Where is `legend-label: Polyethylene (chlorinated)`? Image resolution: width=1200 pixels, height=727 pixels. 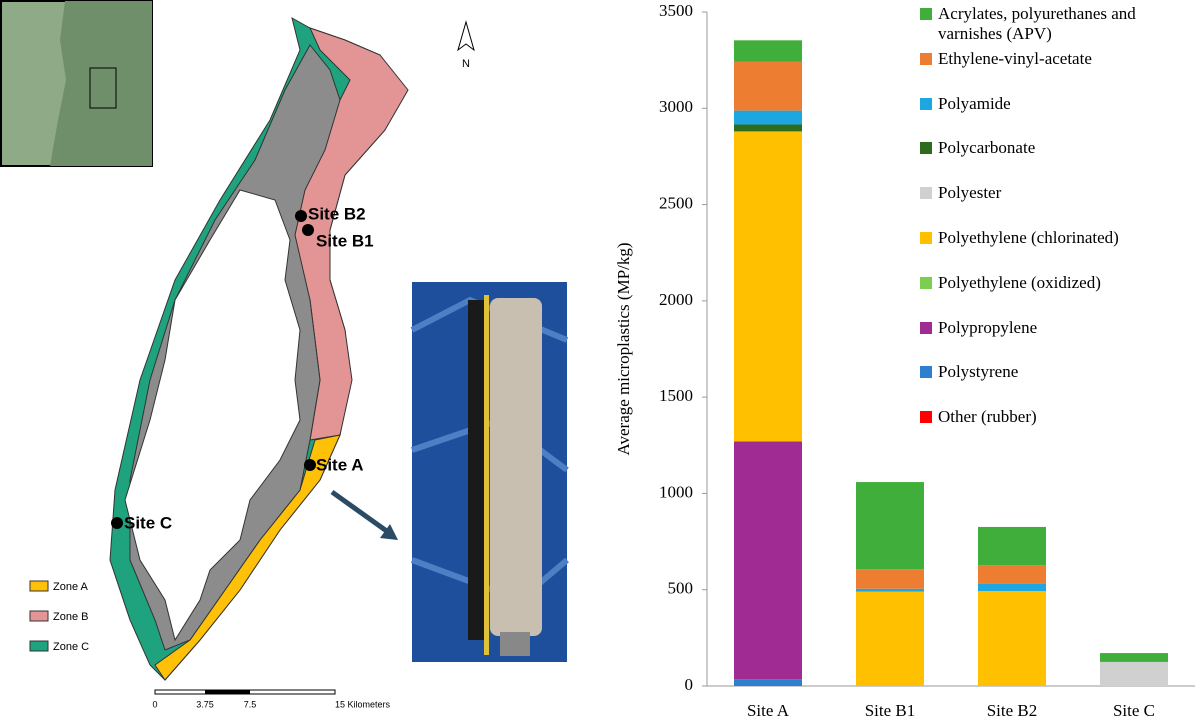 legend-label: Polyethylene (chlorinated) is located at coordinates (1028, 237).